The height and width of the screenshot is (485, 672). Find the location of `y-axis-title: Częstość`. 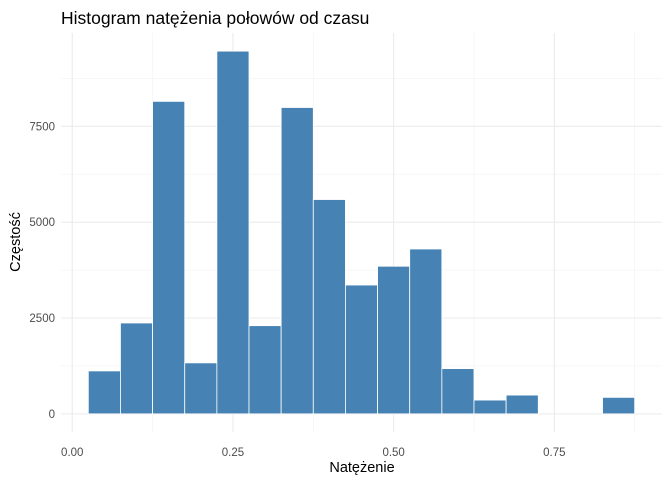

y-axis-title: Częstość is located at coordinates (16, 242).